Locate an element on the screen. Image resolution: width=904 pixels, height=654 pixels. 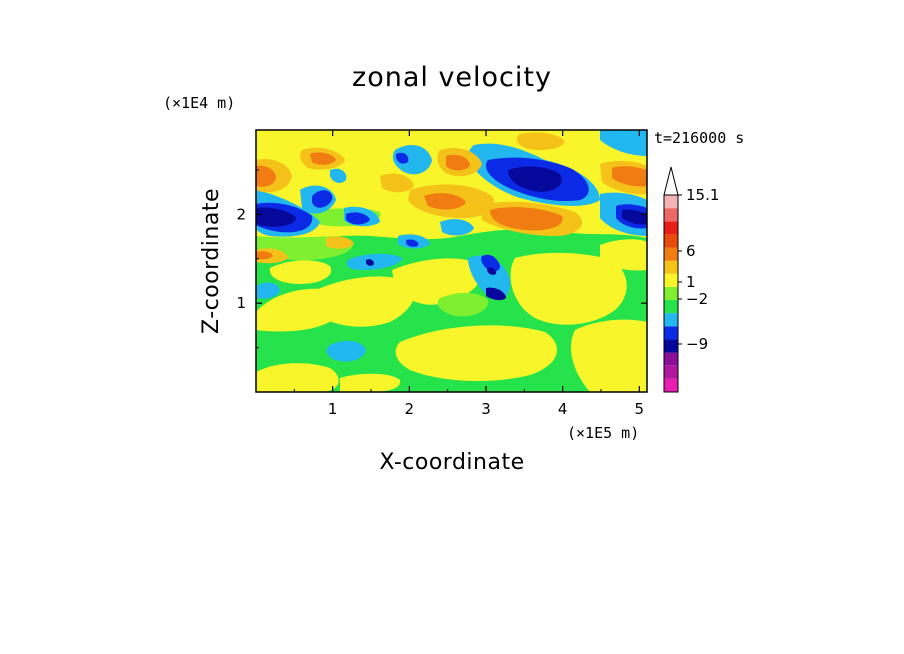
colorbar-label: 6 is located at coordinates (691, 251).